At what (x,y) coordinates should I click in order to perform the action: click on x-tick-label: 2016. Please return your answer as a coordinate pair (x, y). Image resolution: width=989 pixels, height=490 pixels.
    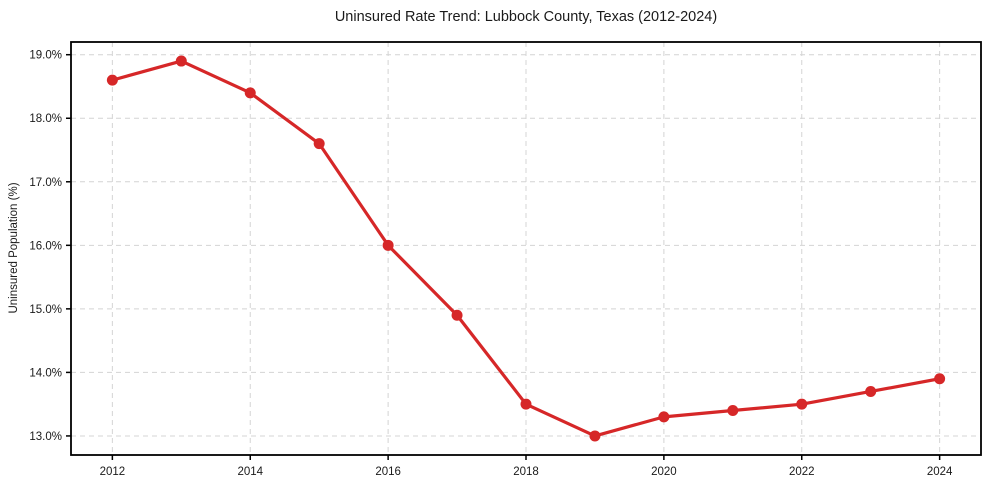
    Looking at the image, I should click on (388, 472).